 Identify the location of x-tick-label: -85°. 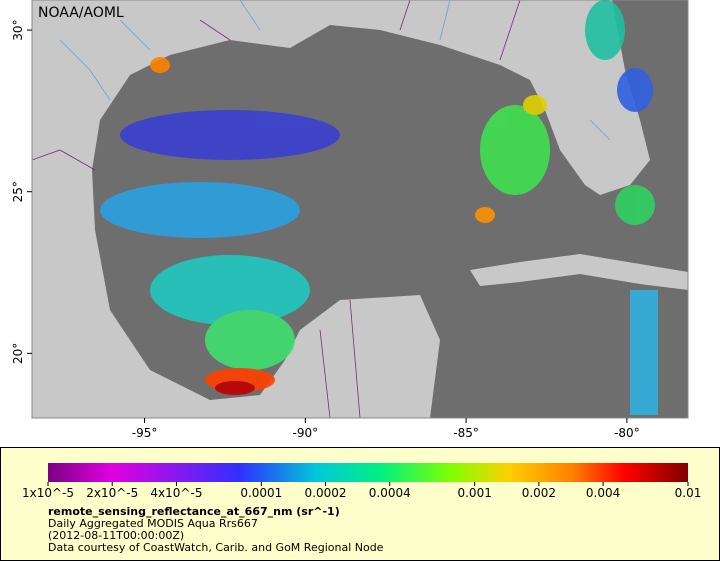
(466, 433).